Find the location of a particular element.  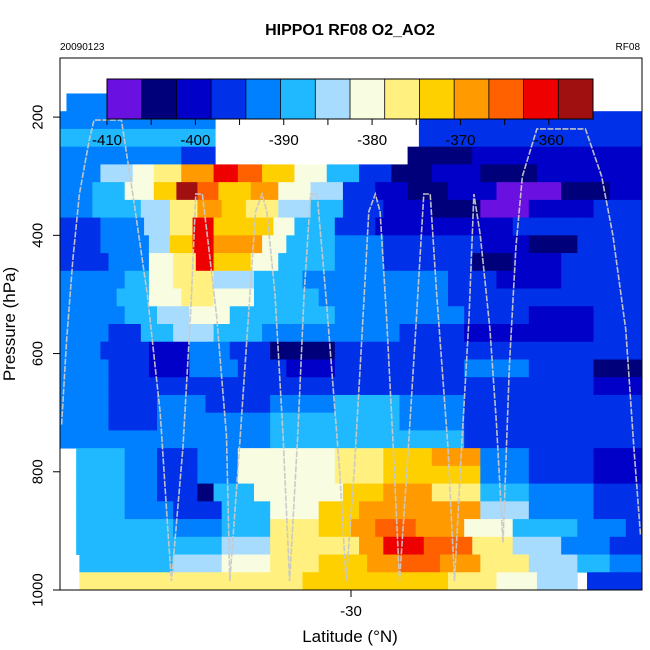

y-axis: 200 400 600 800 1000 is located at coordinates (45, 356).